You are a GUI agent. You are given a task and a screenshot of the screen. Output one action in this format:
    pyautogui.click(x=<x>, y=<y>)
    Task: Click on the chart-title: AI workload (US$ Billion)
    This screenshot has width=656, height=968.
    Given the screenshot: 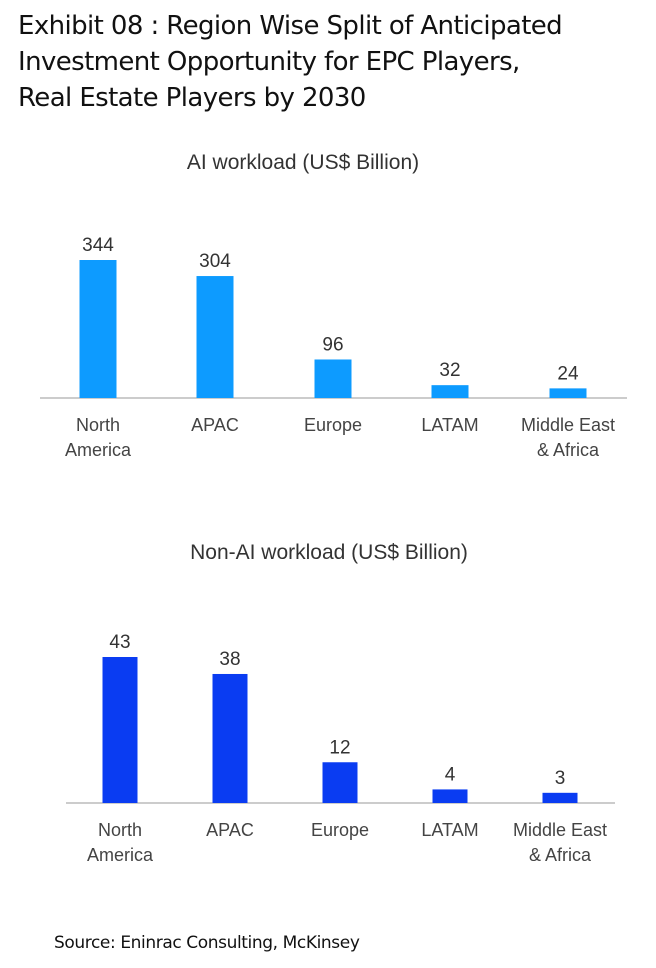 What is the action you would take?
    pyautogui.click(x=303, y=162)
    